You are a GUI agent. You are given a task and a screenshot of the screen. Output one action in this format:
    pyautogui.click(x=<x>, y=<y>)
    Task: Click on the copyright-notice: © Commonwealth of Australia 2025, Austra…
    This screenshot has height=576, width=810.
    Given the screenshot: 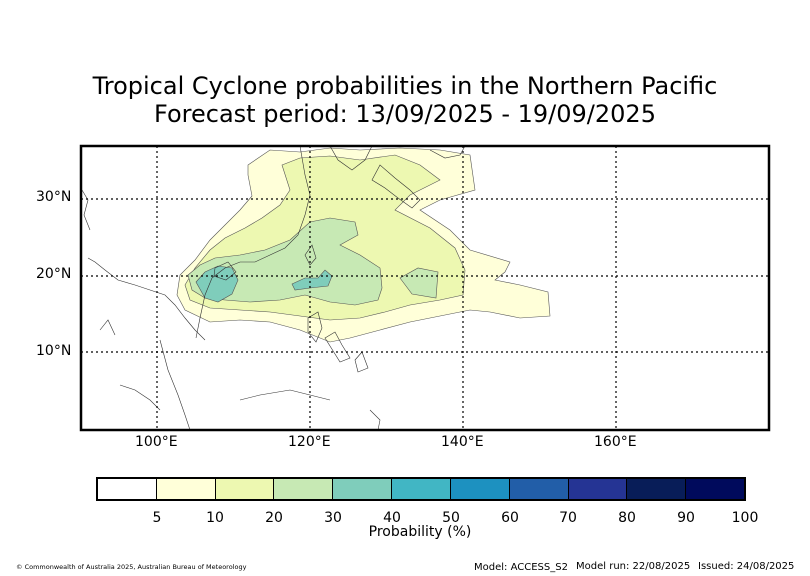 What is the action you would take?
    pyautogui.click(x=131, y=567)
    